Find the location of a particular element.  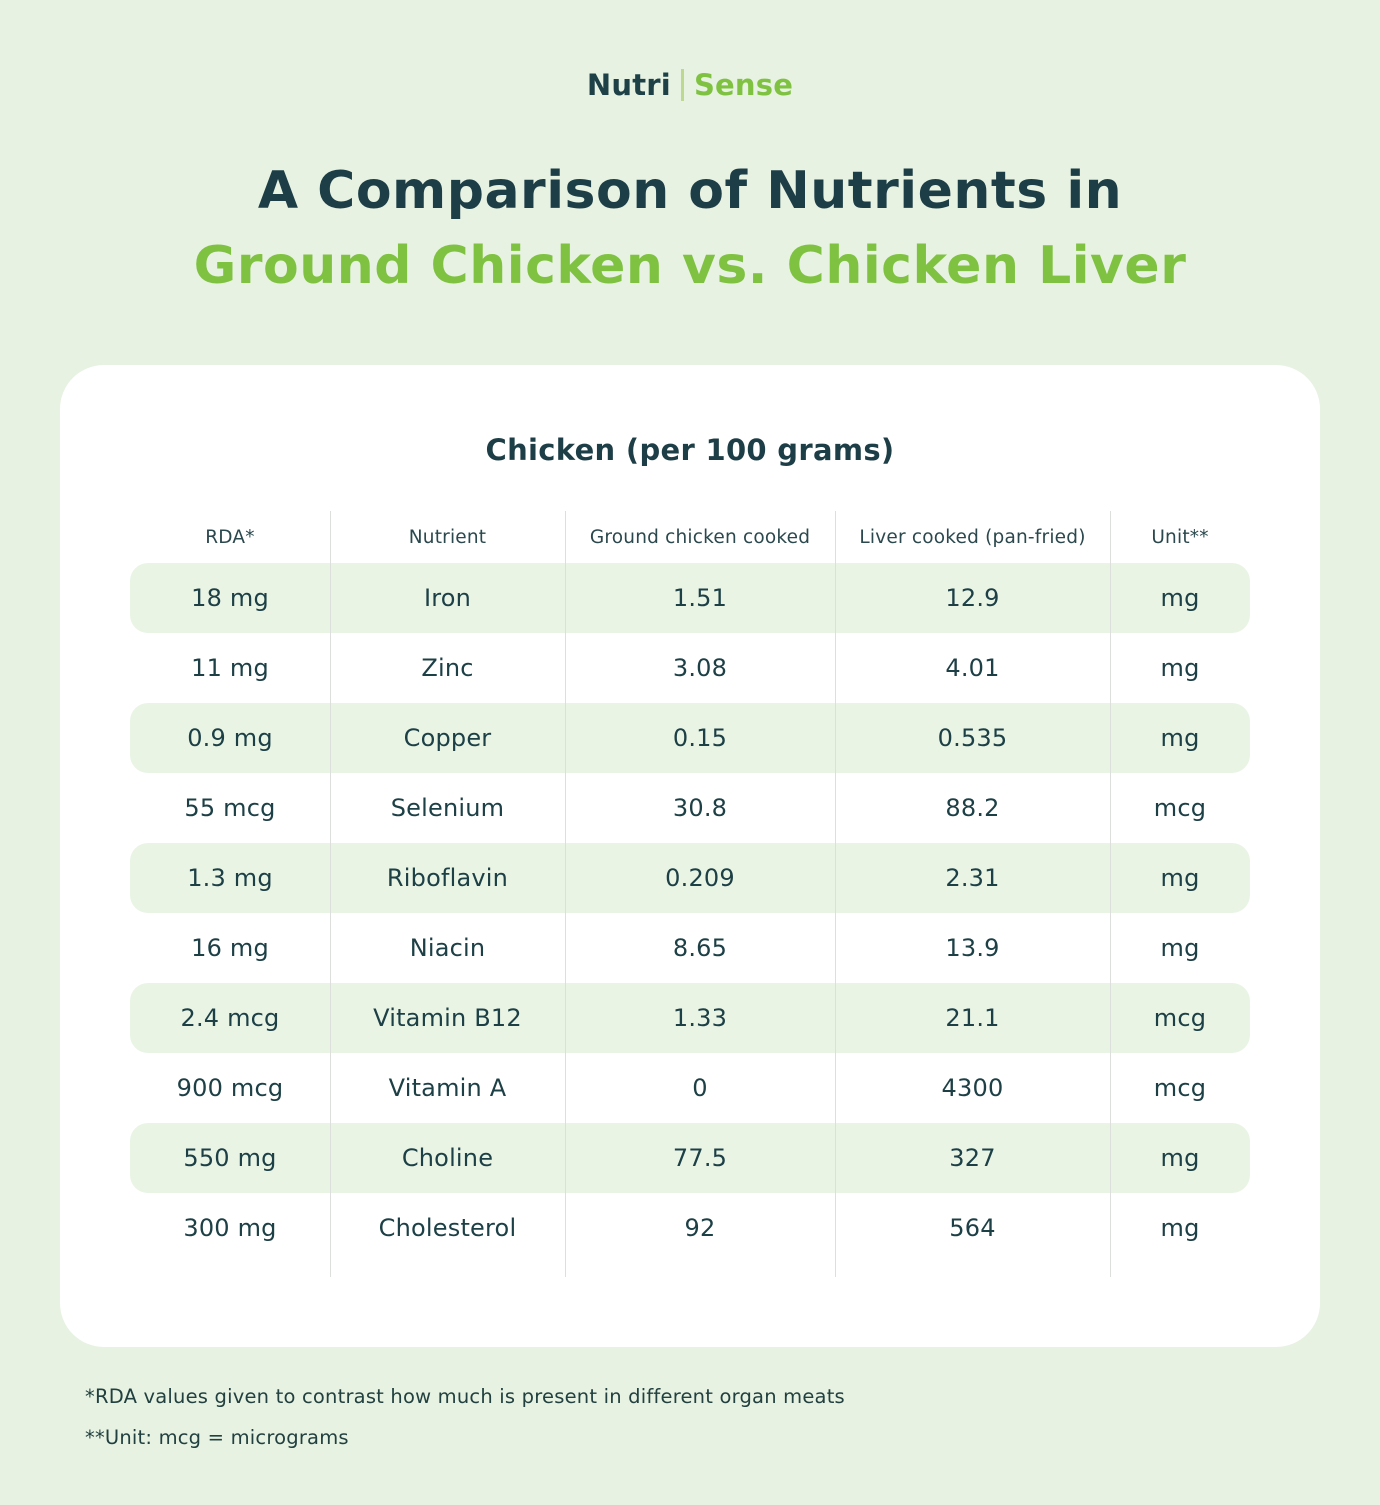

cell-liver-value: 21.1 is located at coordinates (972, 1018).